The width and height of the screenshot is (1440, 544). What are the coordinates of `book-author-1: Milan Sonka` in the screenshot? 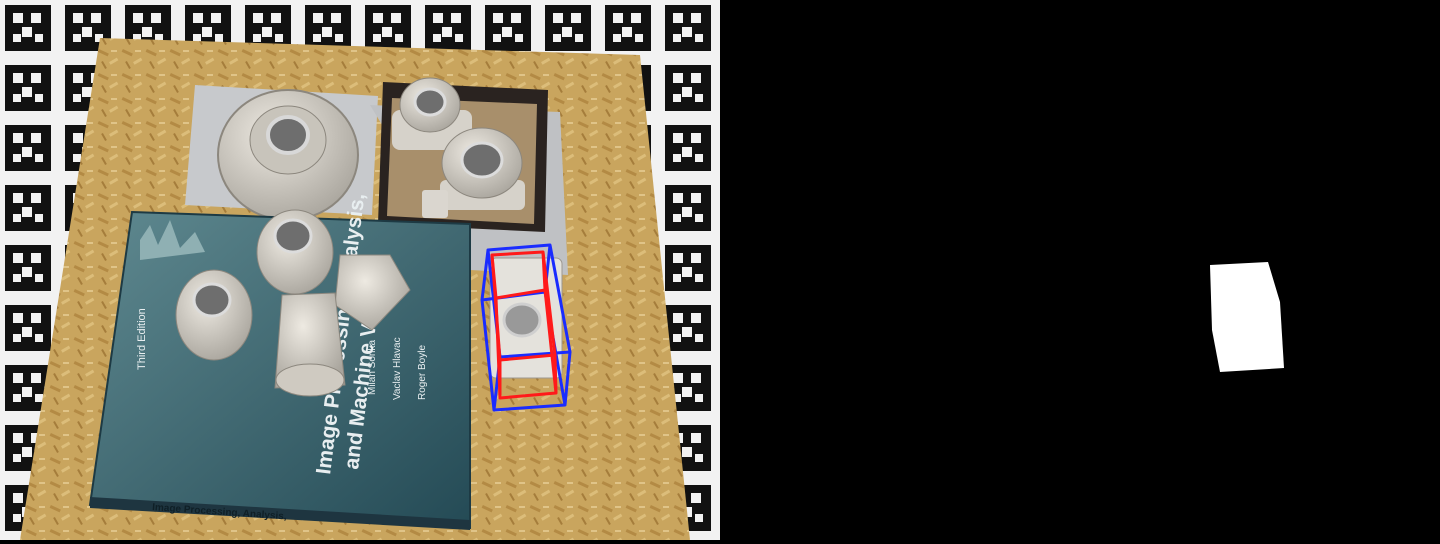 It's located at (372, 367).